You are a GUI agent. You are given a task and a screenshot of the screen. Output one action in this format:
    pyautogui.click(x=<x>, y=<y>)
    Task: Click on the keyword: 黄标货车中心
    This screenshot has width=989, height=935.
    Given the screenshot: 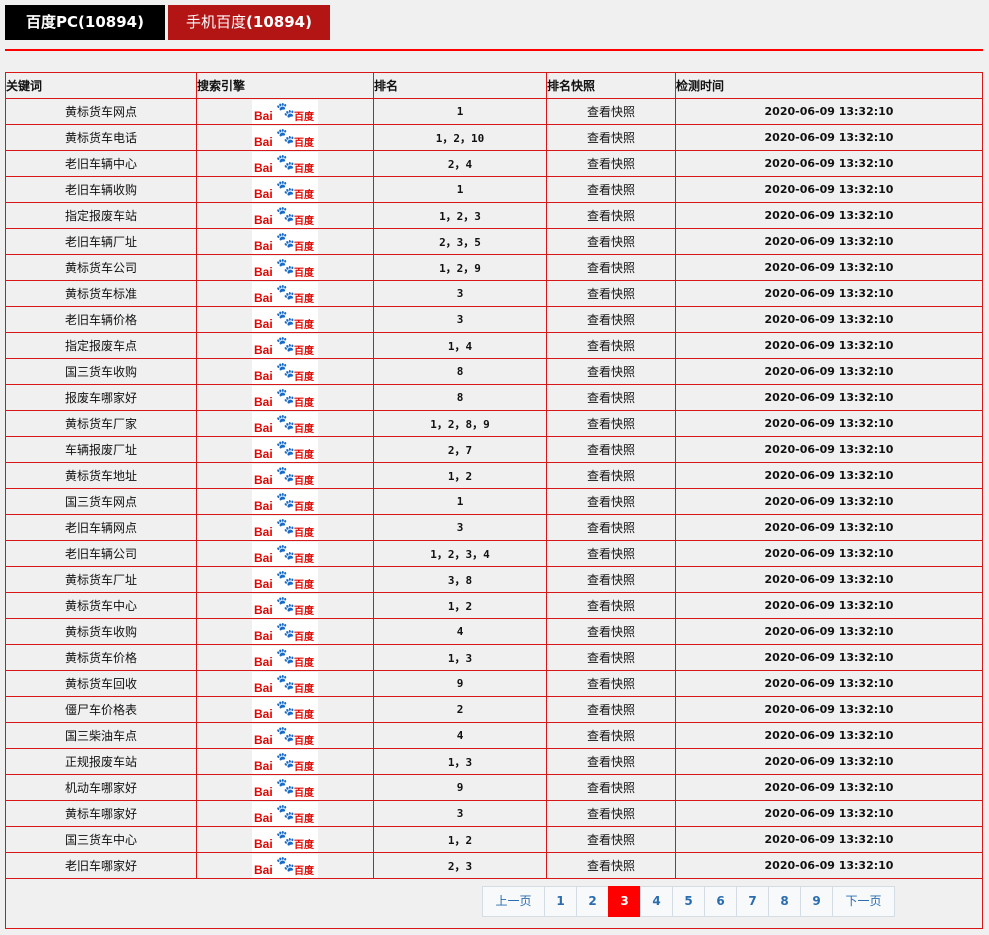 What is the action you would take?
    pyautogui.click(x=101, y=605)
    